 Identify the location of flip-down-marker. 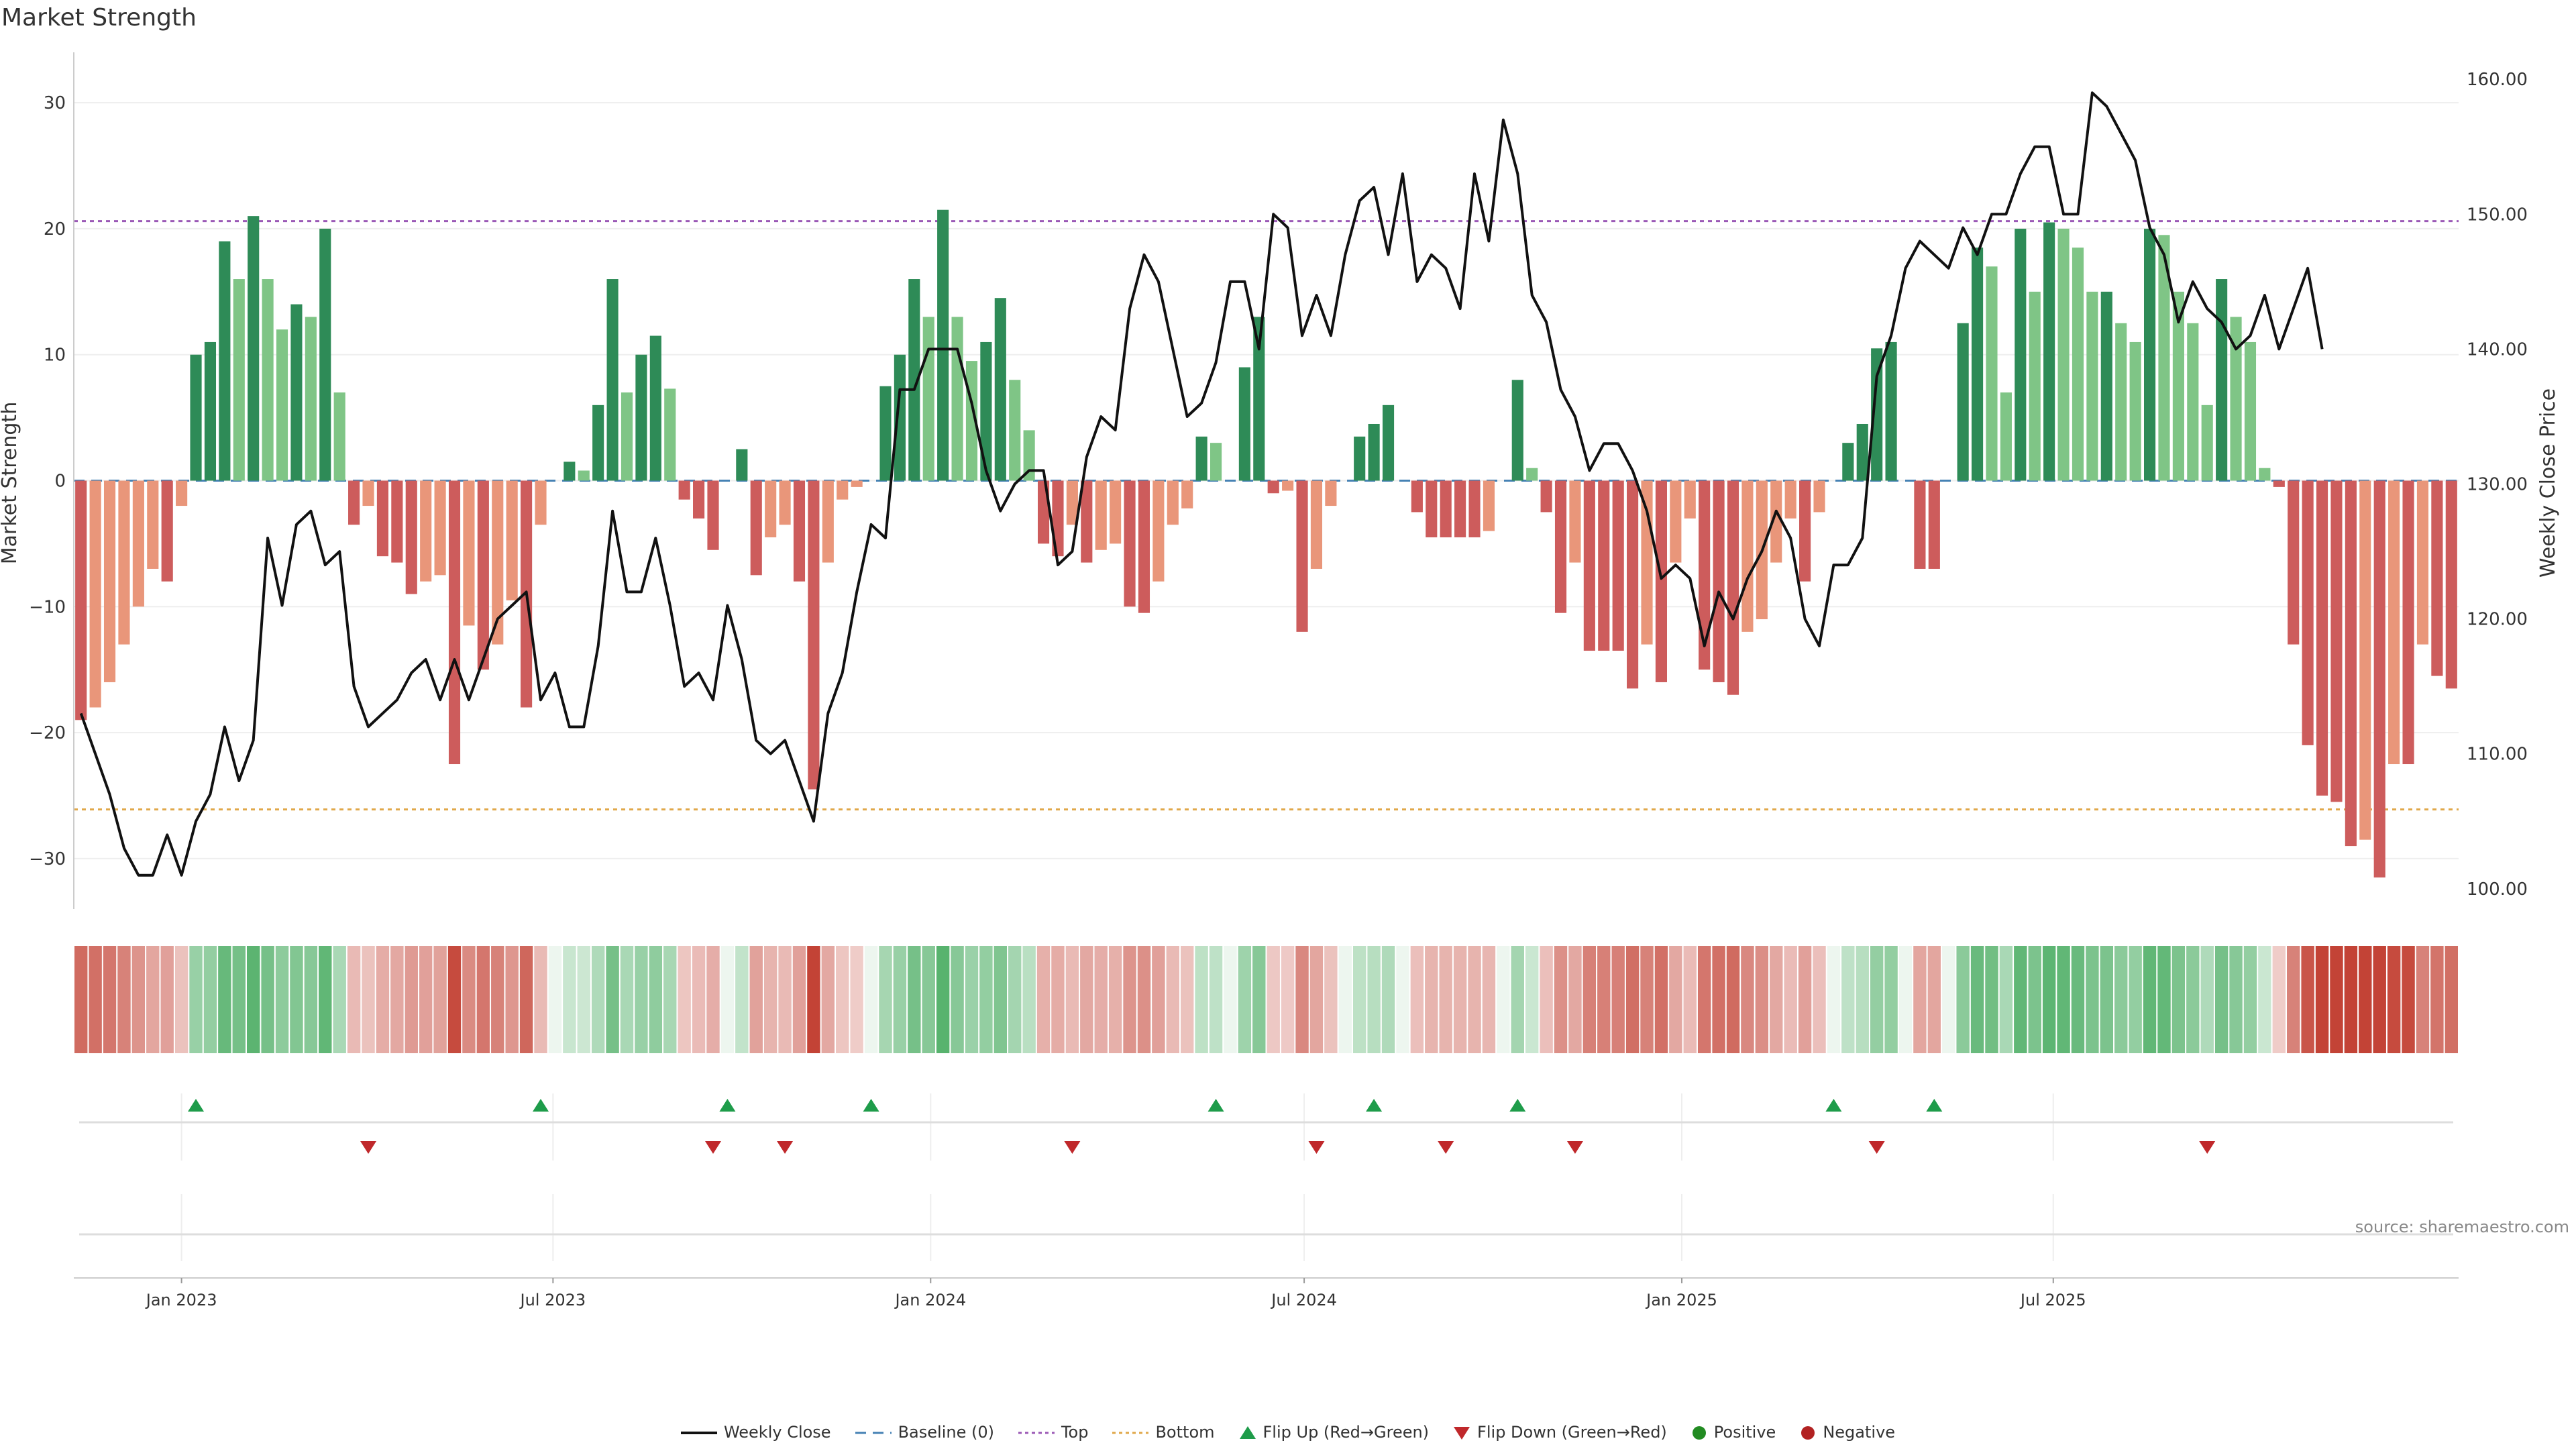
(1072, 1147).